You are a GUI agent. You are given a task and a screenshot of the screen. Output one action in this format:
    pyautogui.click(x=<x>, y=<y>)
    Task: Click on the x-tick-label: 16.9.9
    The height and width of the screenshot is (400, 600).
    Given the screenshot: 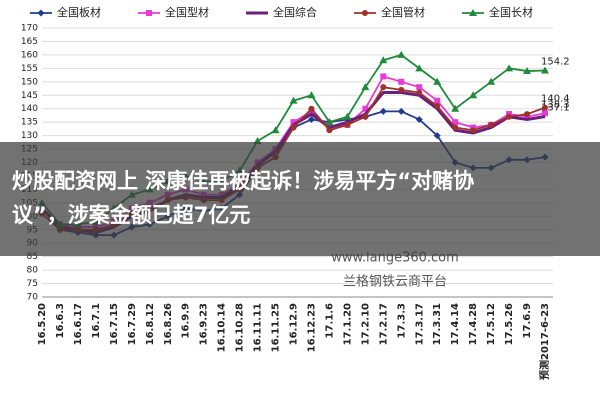 What is the action you would take?
    pyautogui.click(x=186, y=320)
    